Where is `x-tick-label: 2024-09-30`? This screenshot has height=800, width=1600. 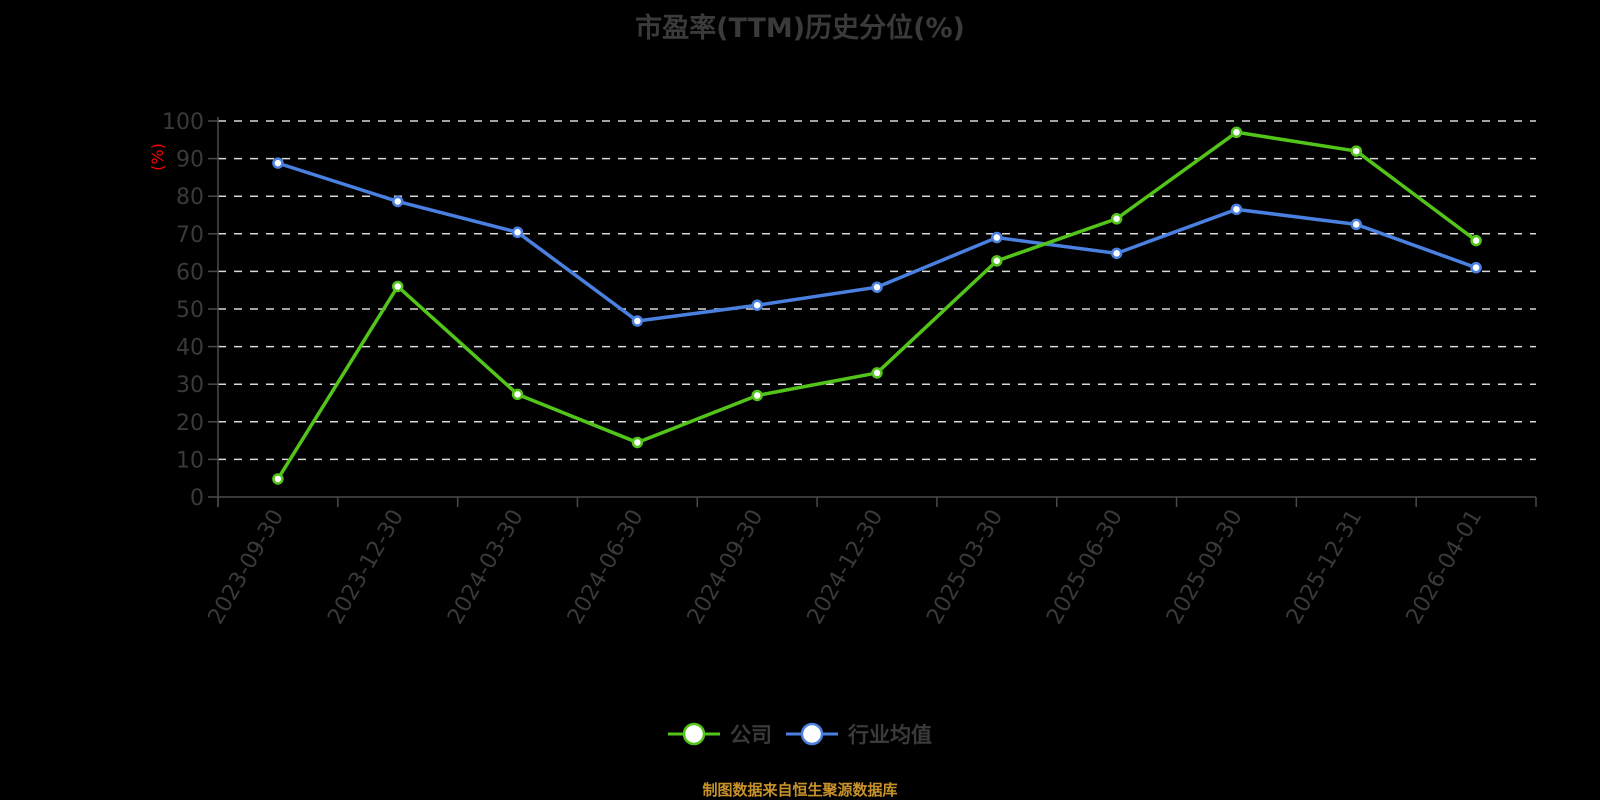 x-tick-label: 2024-09-30 is located at coordinates (726, 567).